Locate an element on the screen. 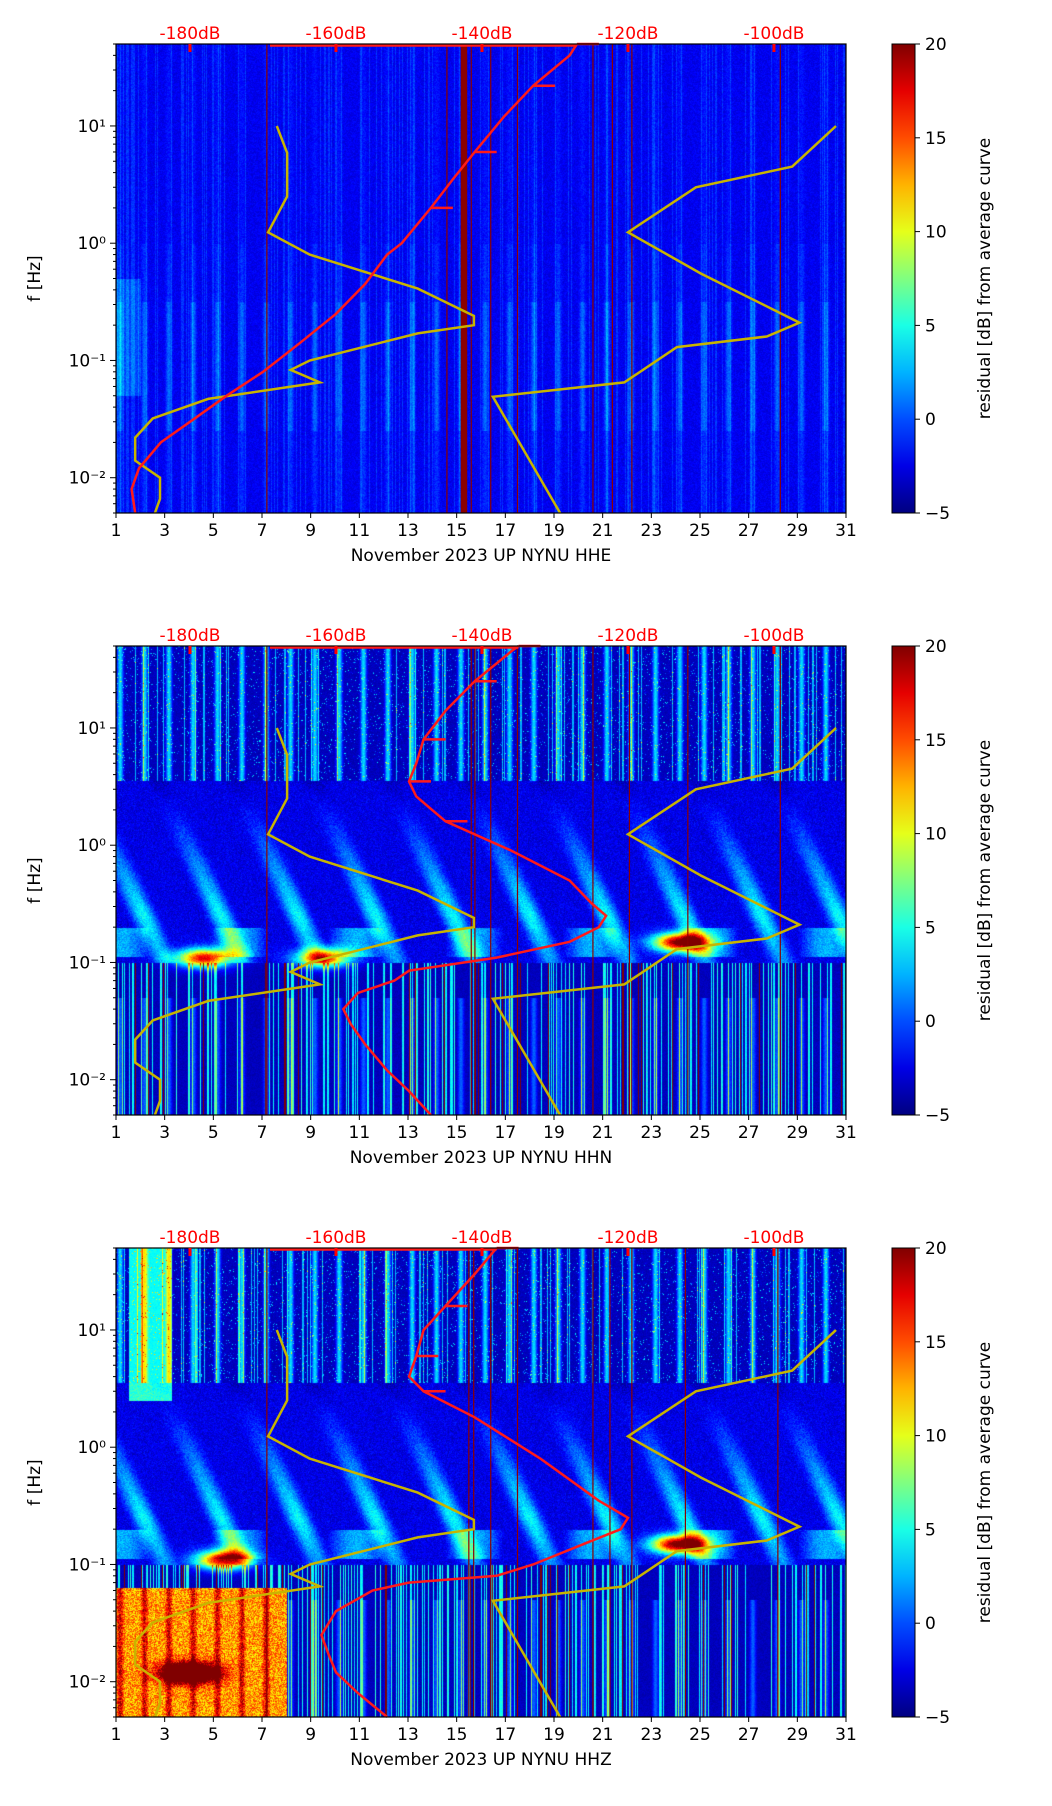 The width and height of the screenshot is (1052, 1806). x-tick-label: 17 is located at coordinates (506, 1735).